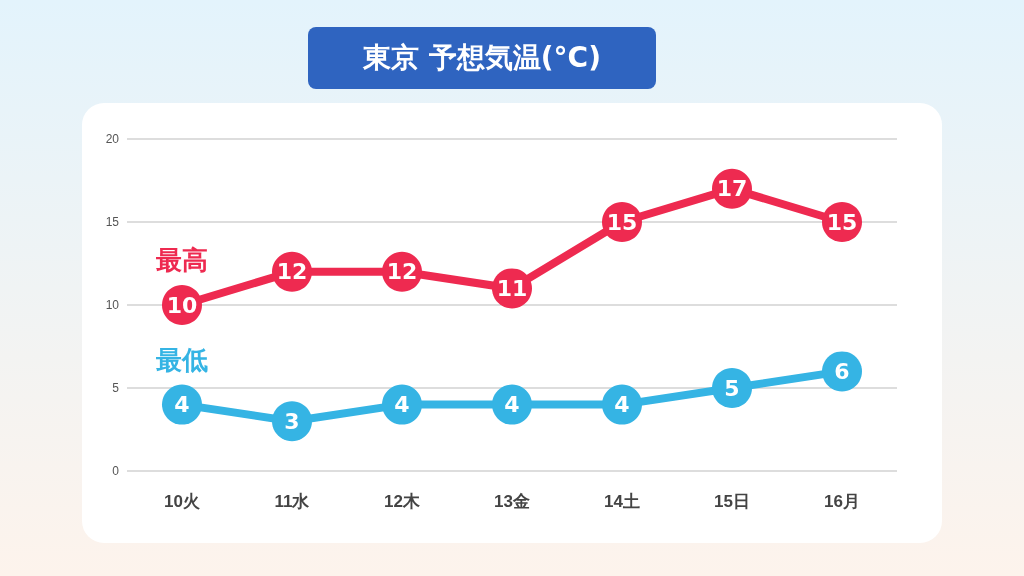 The width and height of the screenshot is (1024, 576). Describe the element at coordinates (181, 260) in the screenshot. I see `series-label: 最高` at that location.